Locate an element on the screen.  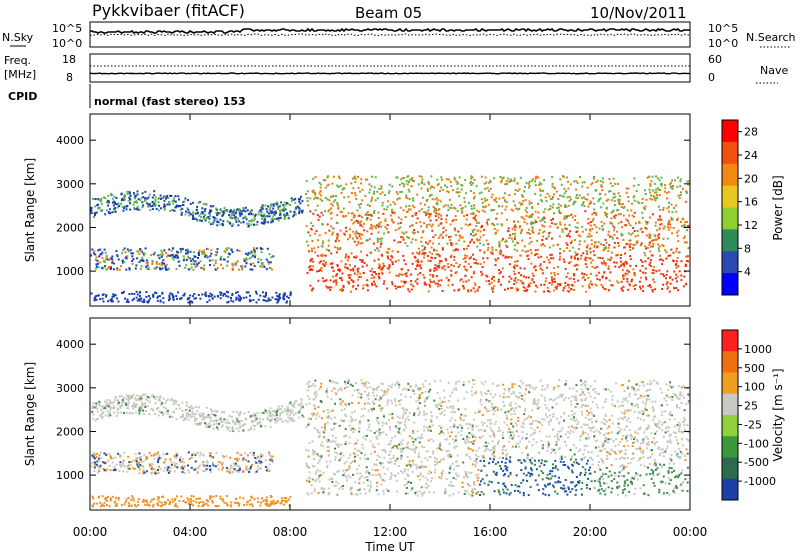
power-ylabel: Slant Range [km] is located at coordinates (30, 210).